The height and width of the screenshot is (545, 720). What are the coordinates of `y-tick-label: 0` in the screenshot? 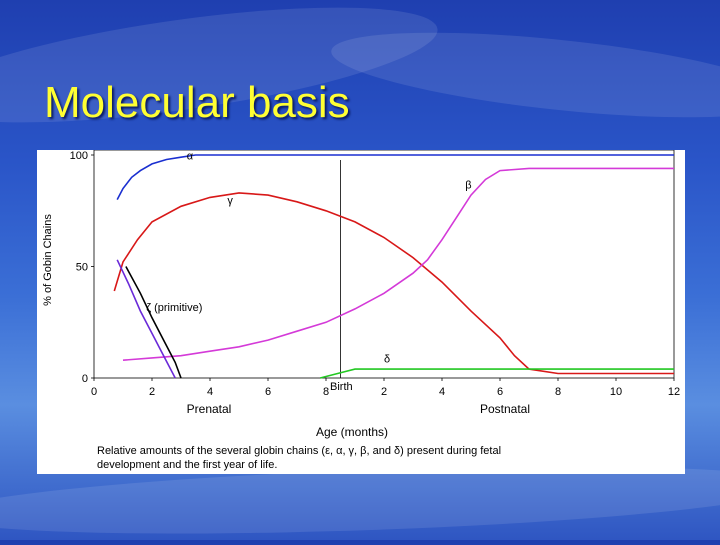 It's located at (85, 379).